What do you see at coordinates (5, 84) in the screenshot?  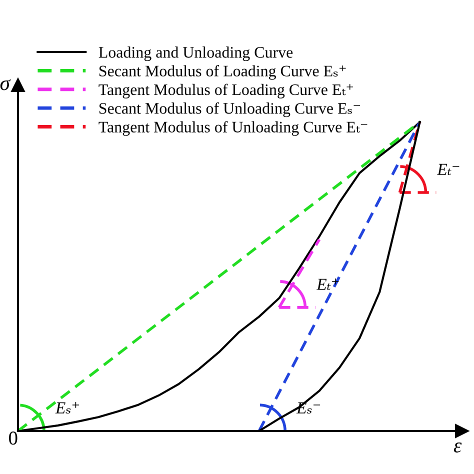 I see `y-axis-title: σ` at bounding box center [5, 84].